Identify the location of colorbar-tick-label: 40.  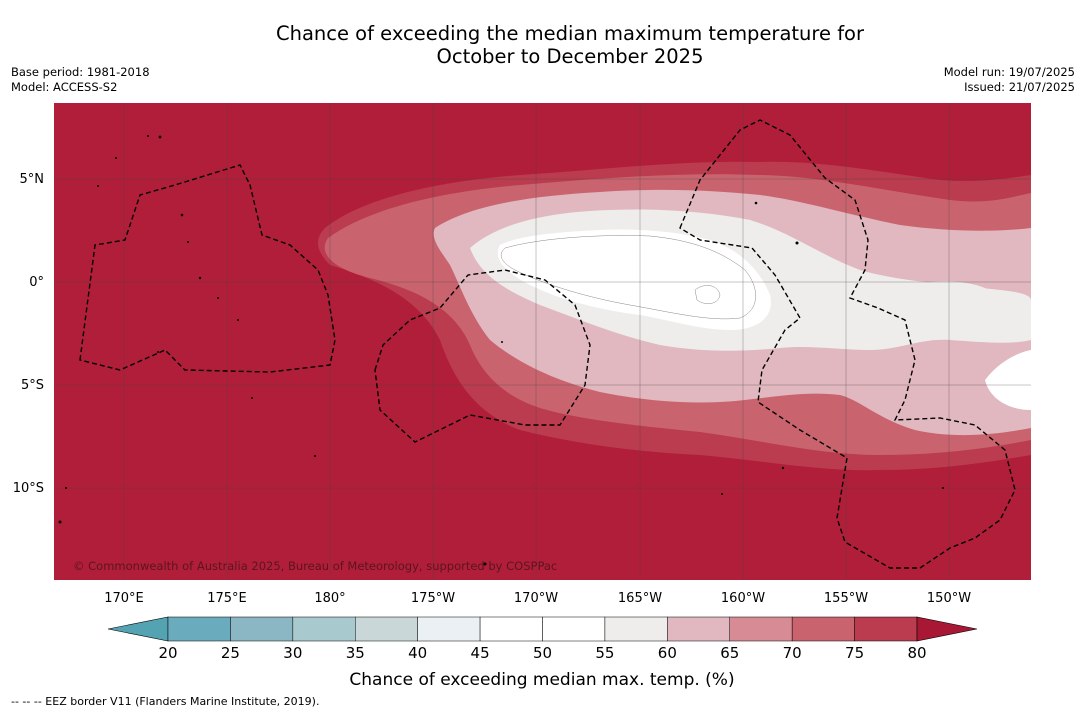
(417, 653).